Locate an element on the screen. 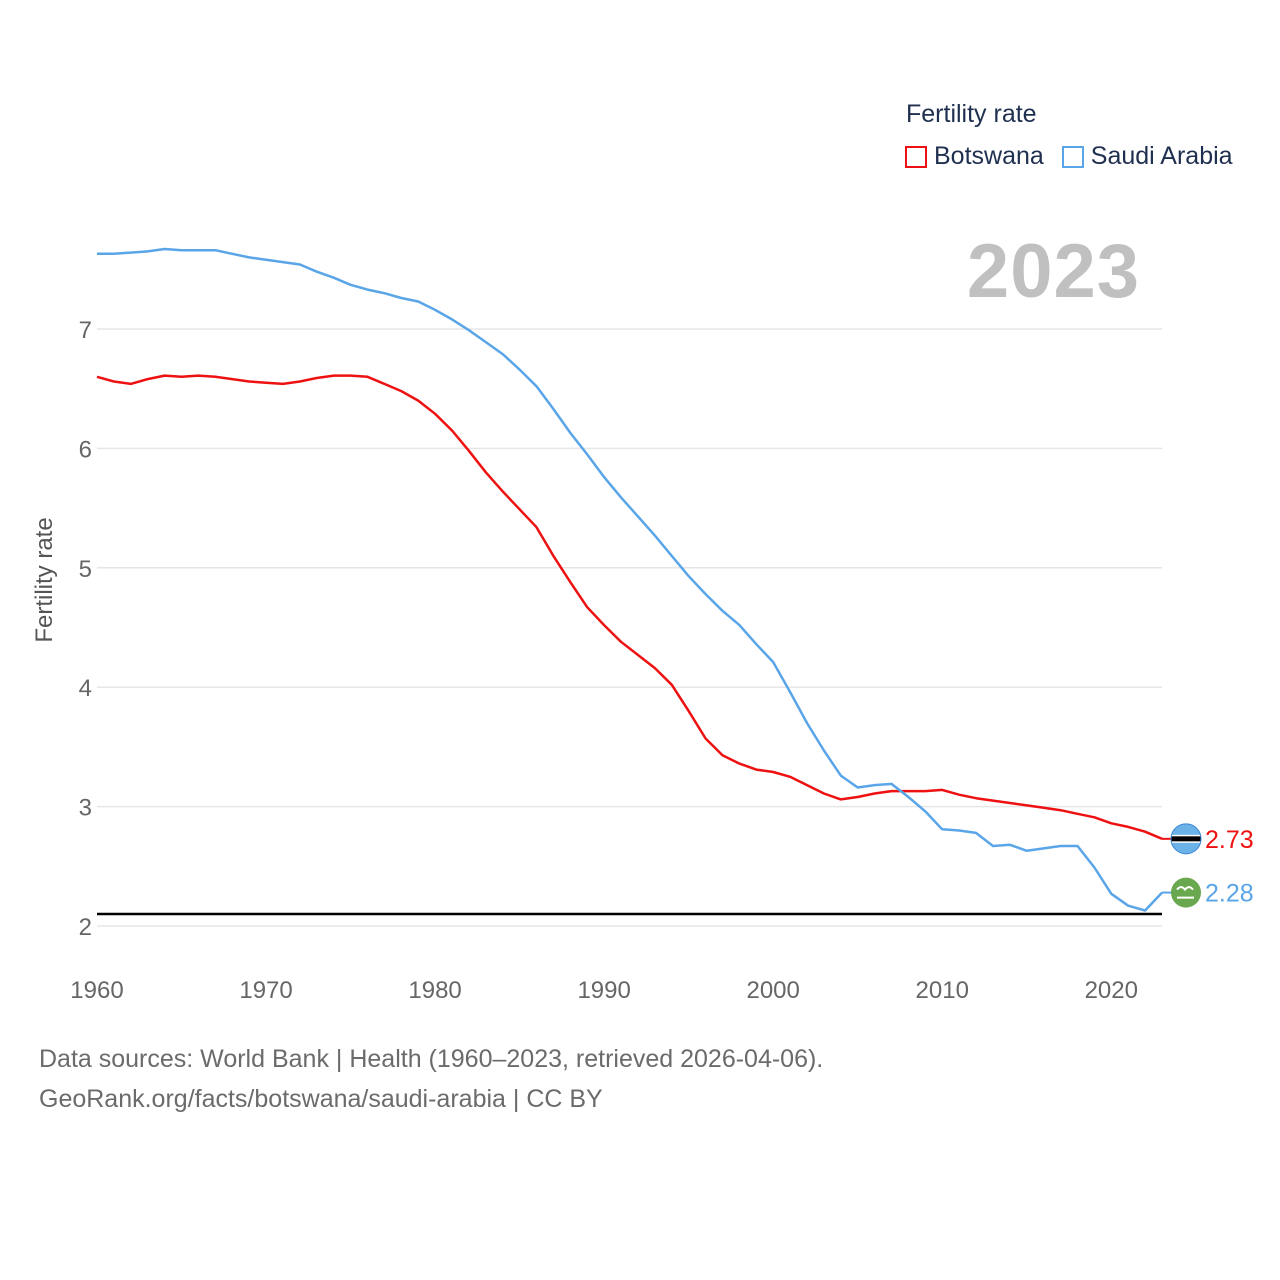 Image resolution: width=1280 pixels, height=1280 pixels. y-tick-label: 4 is located at coordinates (85, 688).